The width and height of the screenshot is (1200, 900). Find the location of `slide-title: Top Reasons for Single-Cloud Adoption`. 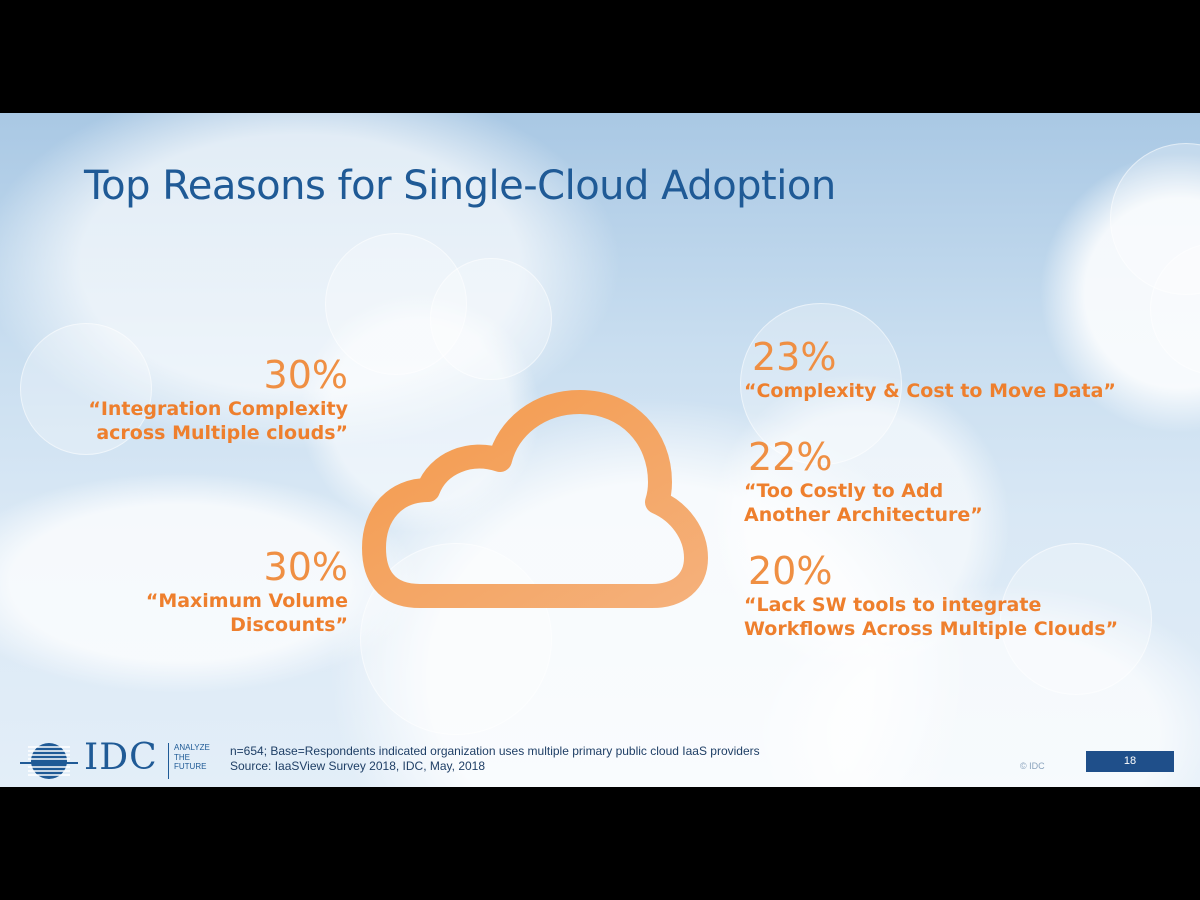

slide-title: Top Reasons for Single-Cloud Adoption is located at coordinates (460, 186).